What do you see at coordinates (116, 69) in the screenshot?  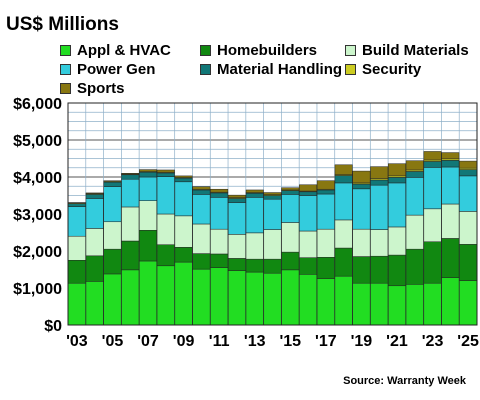 I see `legend-label-power-gen: Power Gen` at bounding box center [116, 69].